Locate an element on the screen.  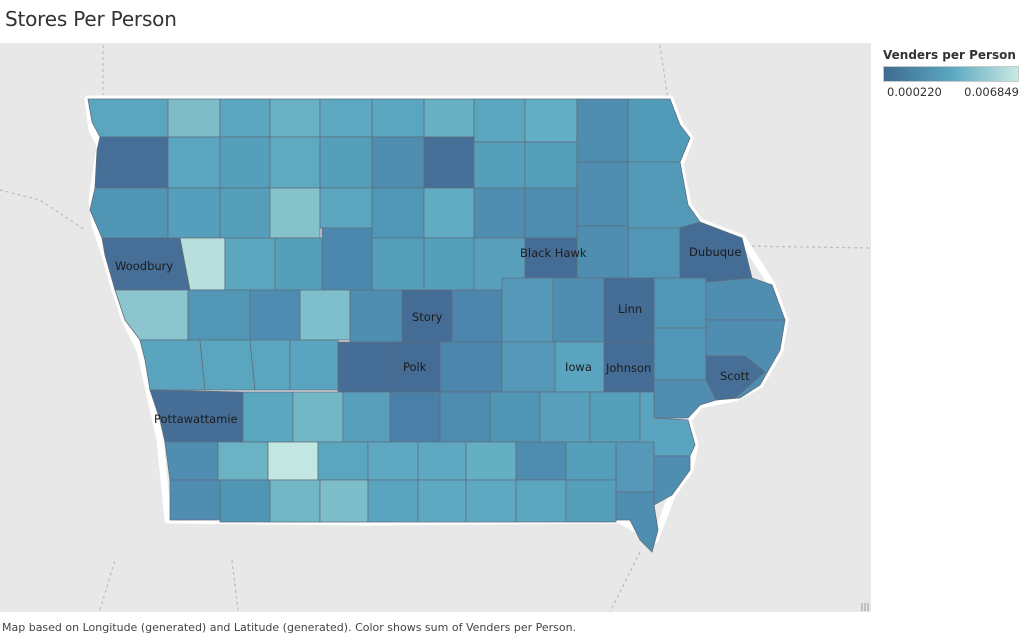
county-label-pottawattamie: Pottawattamie is located at coordinates (196, 419).